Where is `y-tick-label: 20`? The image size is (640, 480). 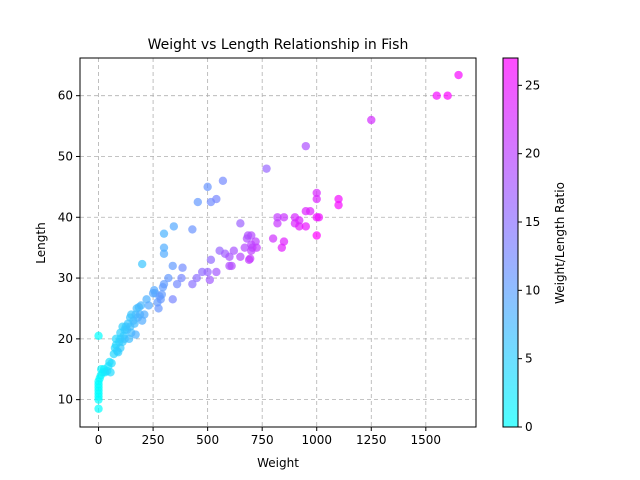 y-tick-label: 20 is located at coordinates (65, 339).